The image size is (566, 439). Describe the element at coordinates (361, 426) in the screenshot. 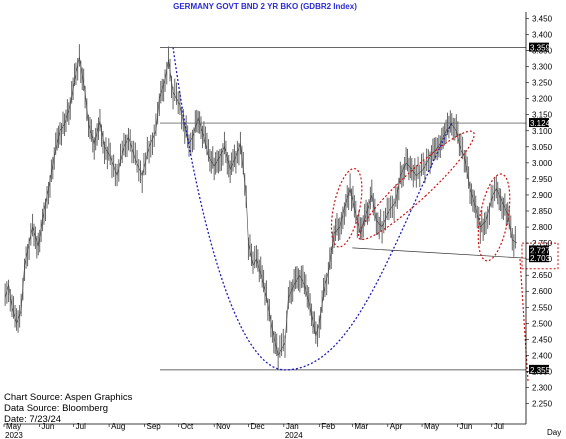

I see `x-month-label: Mar` at that location.